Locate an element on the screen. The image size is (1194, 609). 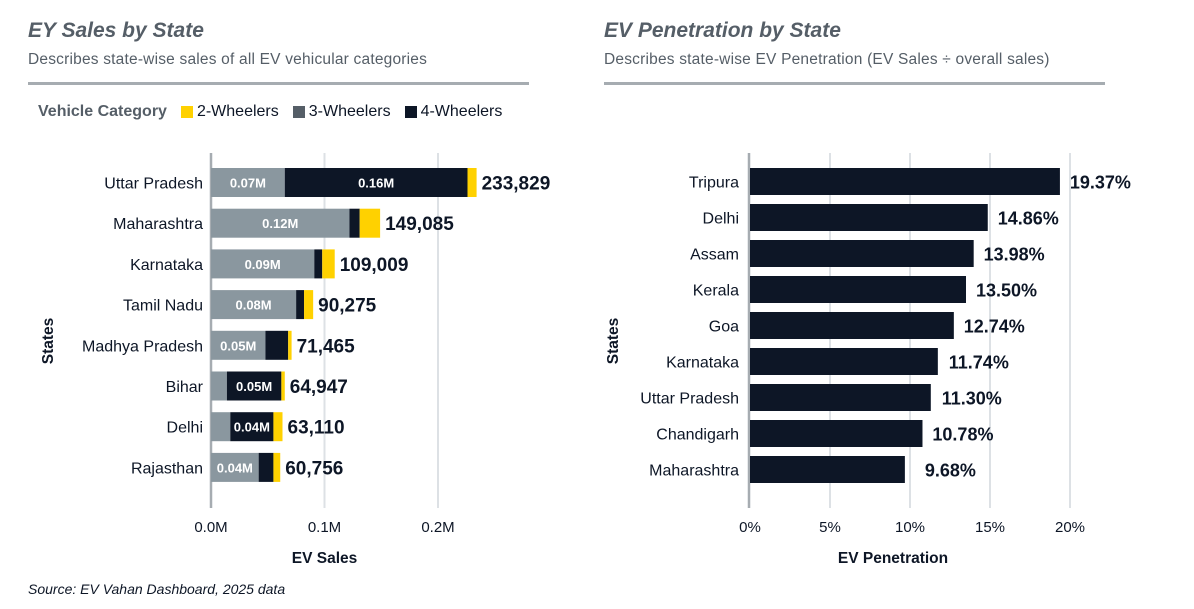
x-axis-title: EV Penetration is located at coordinates (893, 558).